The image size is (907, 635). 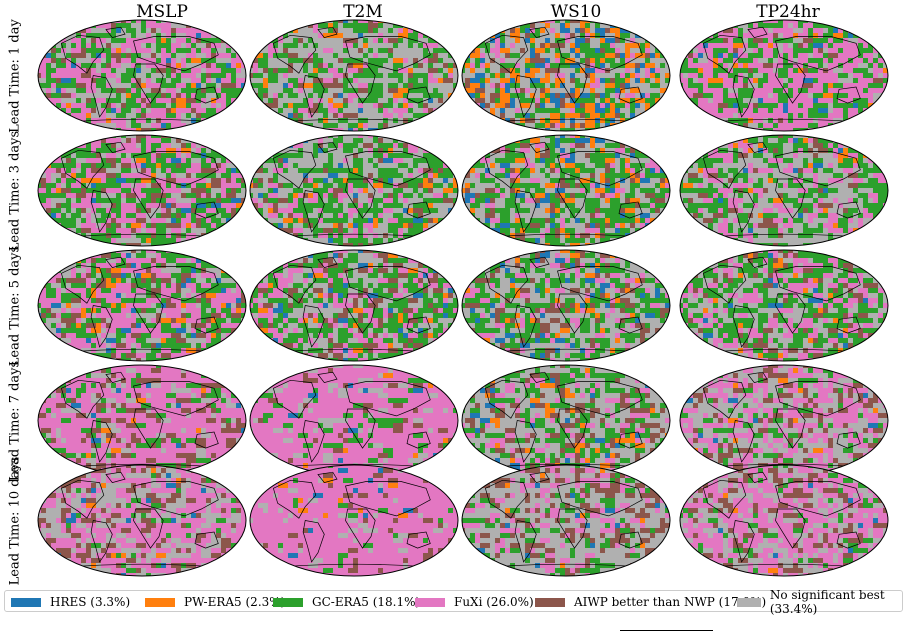 What do you see at coordinates (788, 12) in the screenshot?
I see `column-title-tp24hr: TP24hr` at bounding box center [788, 12].